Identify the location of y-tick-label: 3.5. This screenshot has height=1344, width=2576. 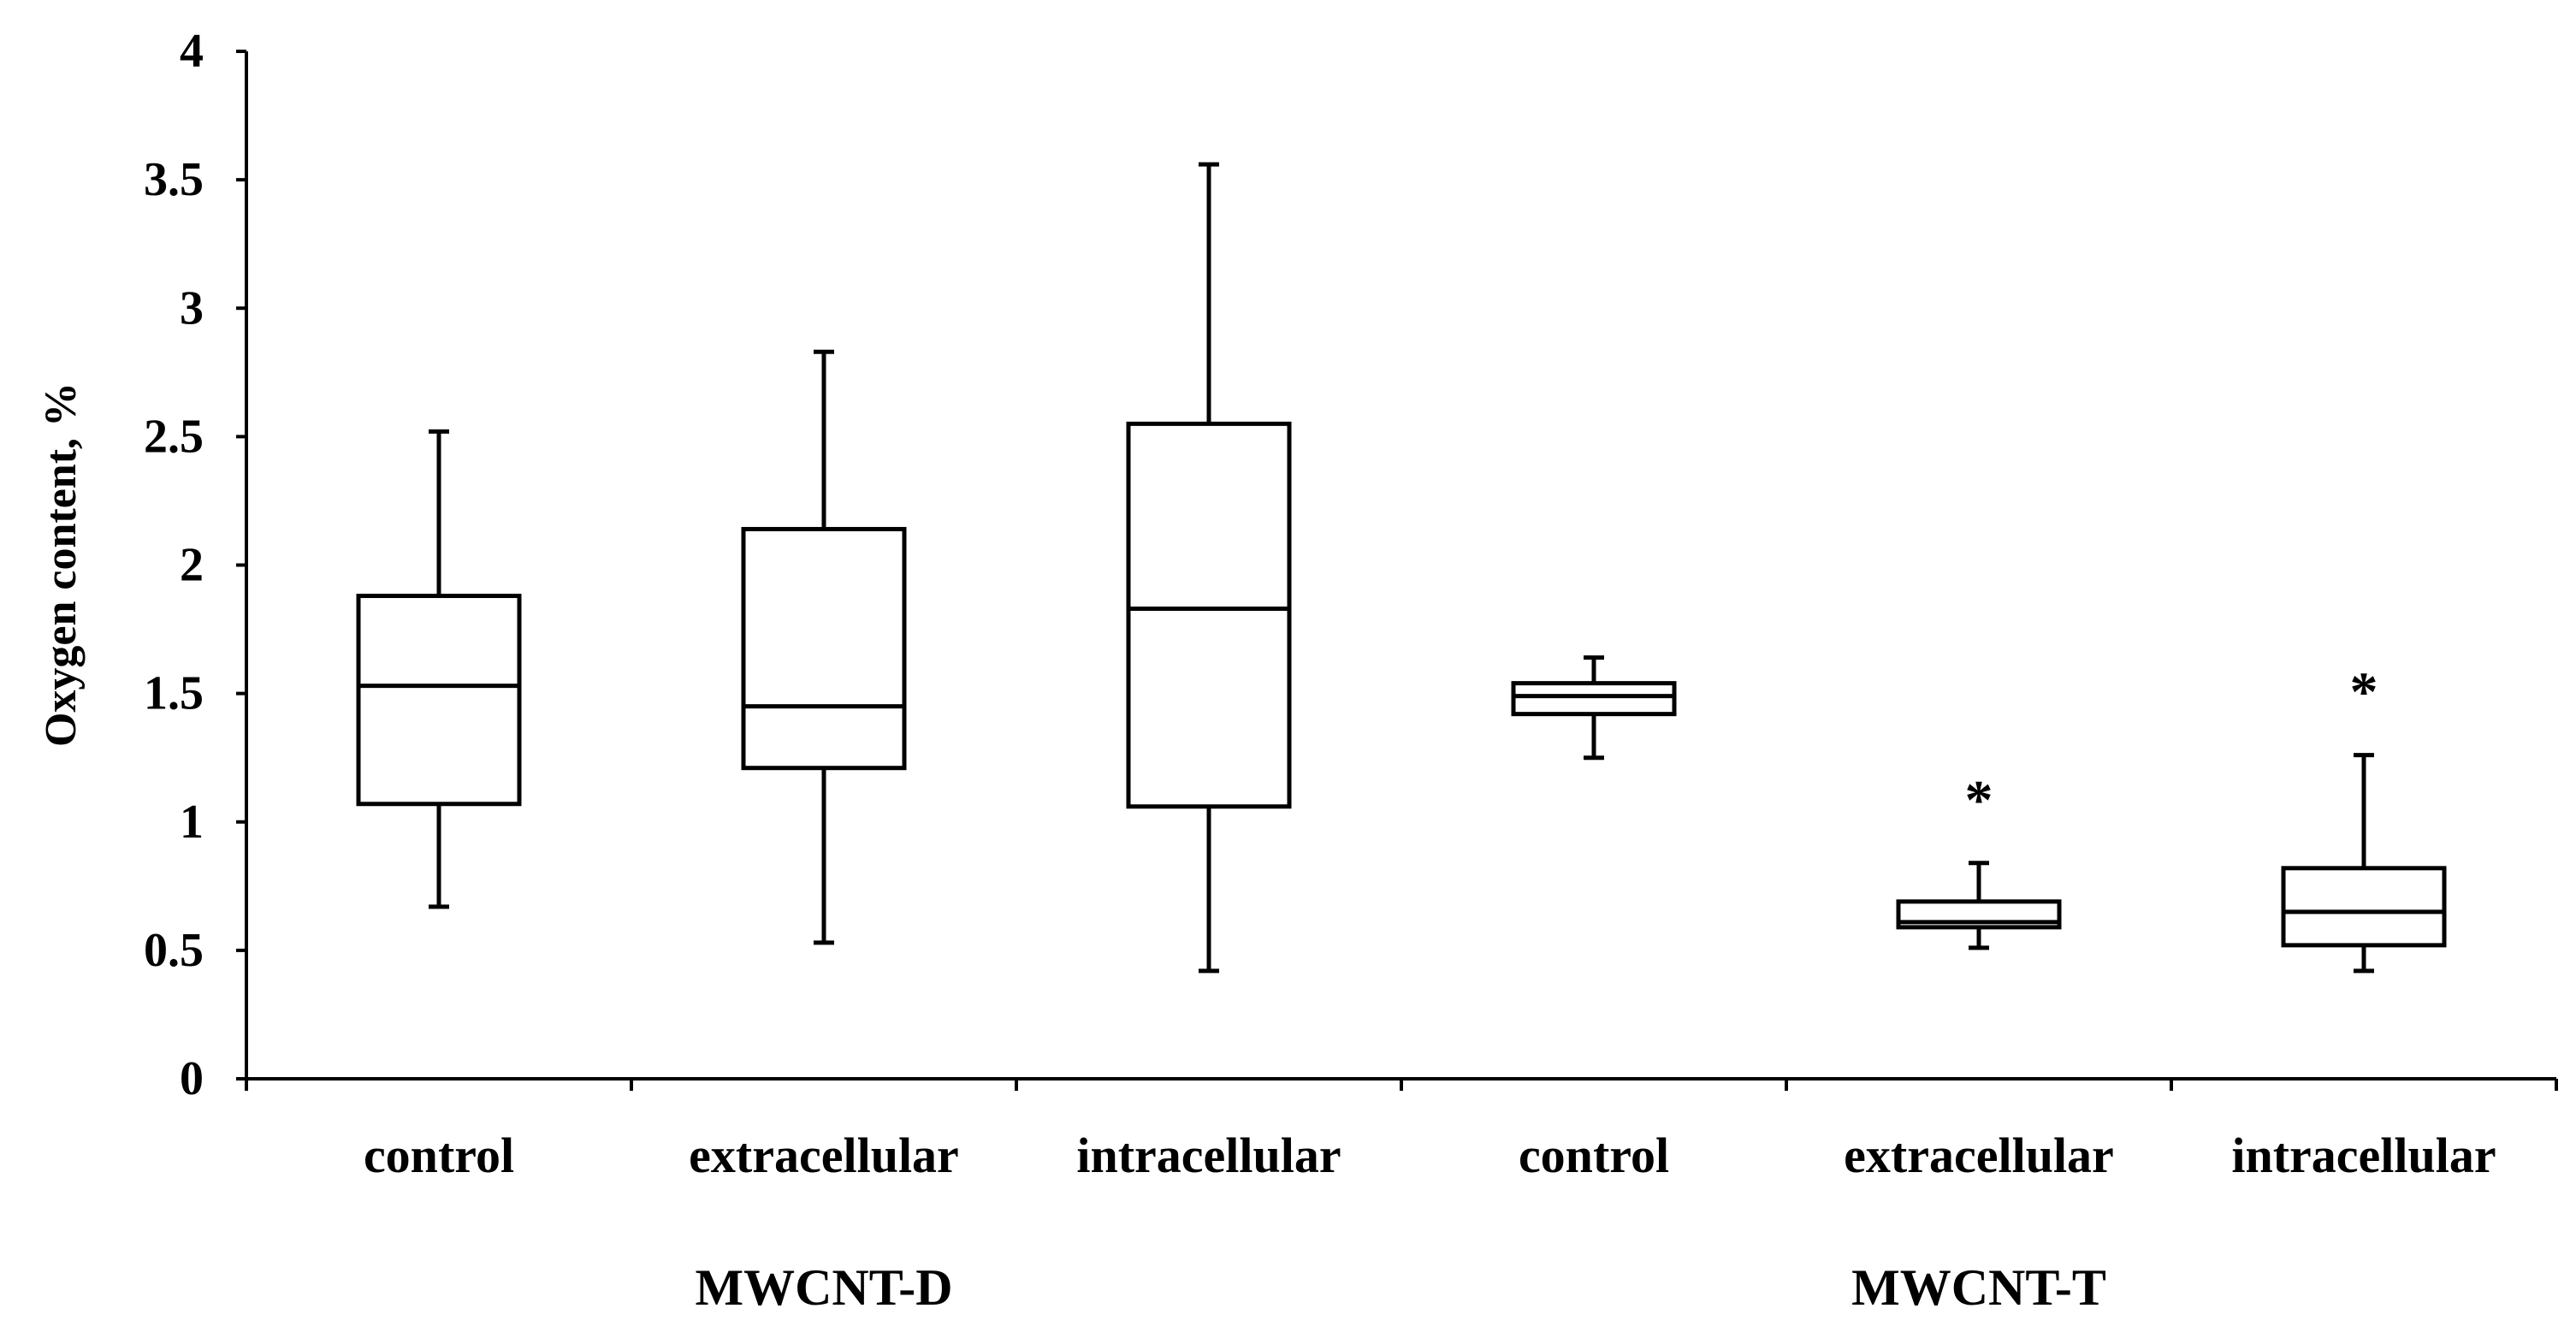
(174, 179).